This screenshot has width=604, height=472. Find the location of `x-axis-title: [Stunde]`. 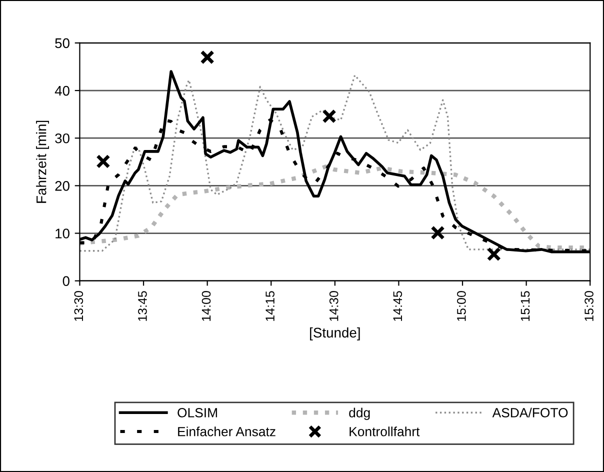

x-axis-title: [Stunde] is located at coordinates (335, 333).